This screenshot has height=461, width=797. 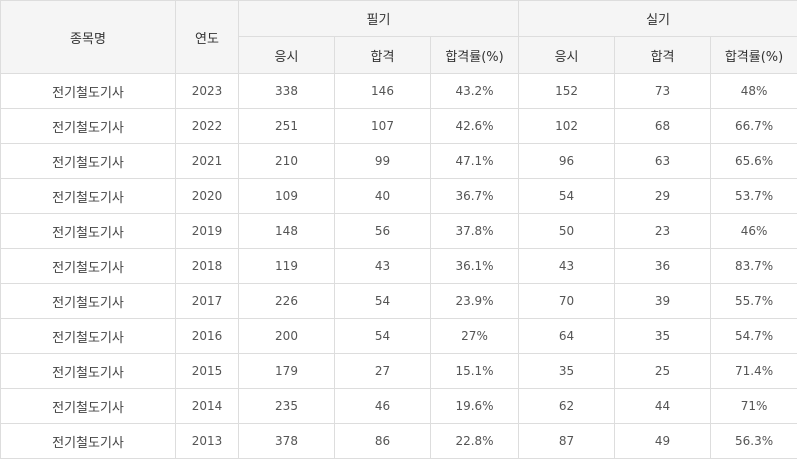 I want to click on cell-practical-pass: 35, so click(x=663, y=336).